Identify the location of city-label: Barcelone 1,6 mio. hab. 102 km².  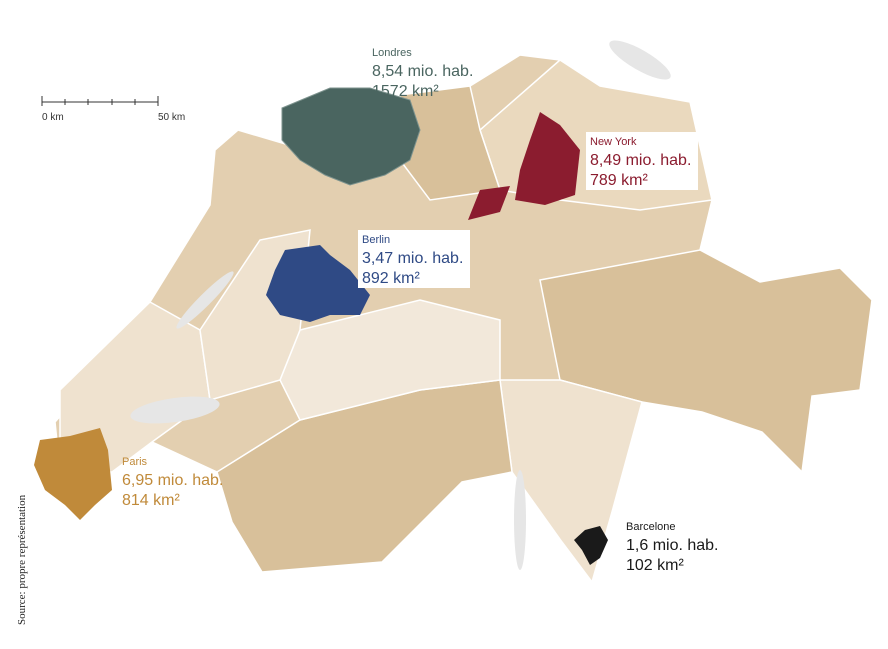
(672, 547).